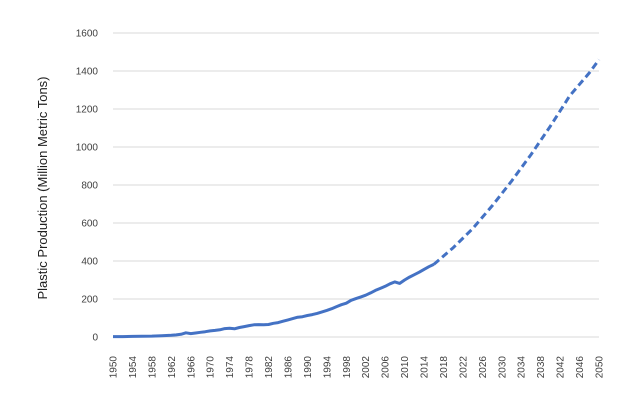 The image size is (640, 416). I want to click on x-tick-label: 1974, so click(230, 367).